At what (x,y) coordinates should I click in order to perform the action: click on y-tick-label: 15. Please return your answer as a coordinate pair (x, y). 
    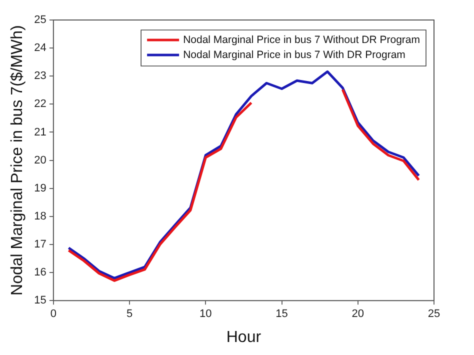
    Looking at the image, I should click on (40, 300).